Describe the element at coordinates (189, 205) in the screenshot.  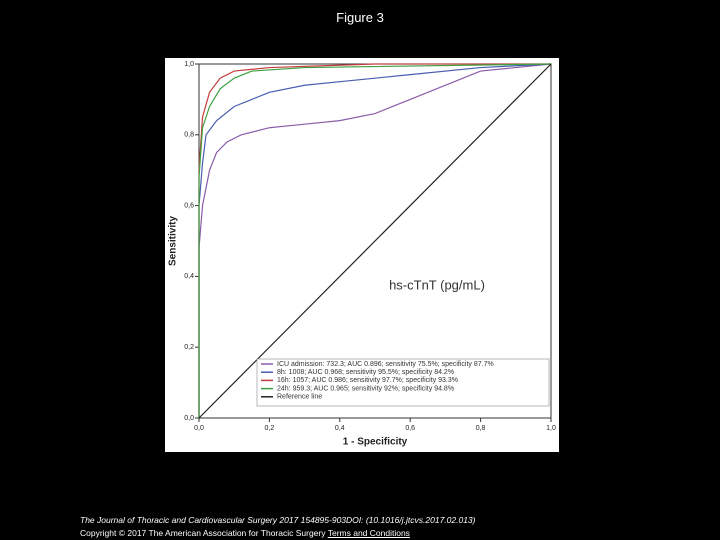
I see `y-tick-label: 0,6` at that location.